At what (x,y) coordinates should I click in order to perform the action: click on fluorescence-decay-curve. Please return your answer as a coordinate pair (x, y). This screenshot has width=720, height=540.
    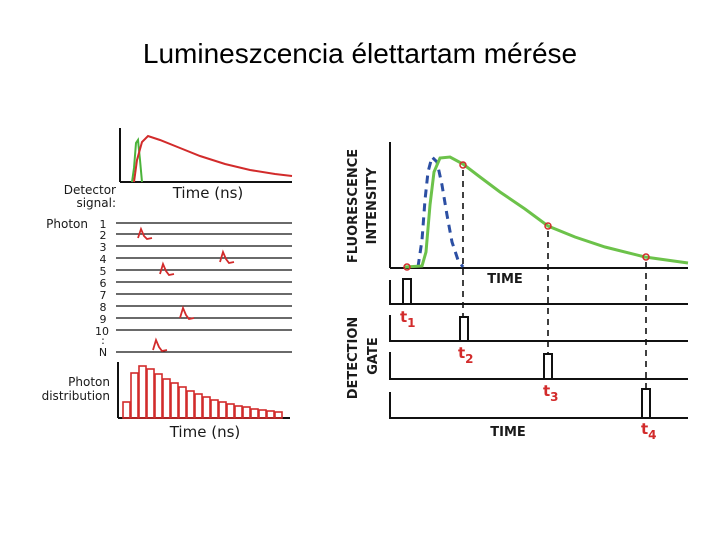
    Looking at the image, I should click on (546, 212).